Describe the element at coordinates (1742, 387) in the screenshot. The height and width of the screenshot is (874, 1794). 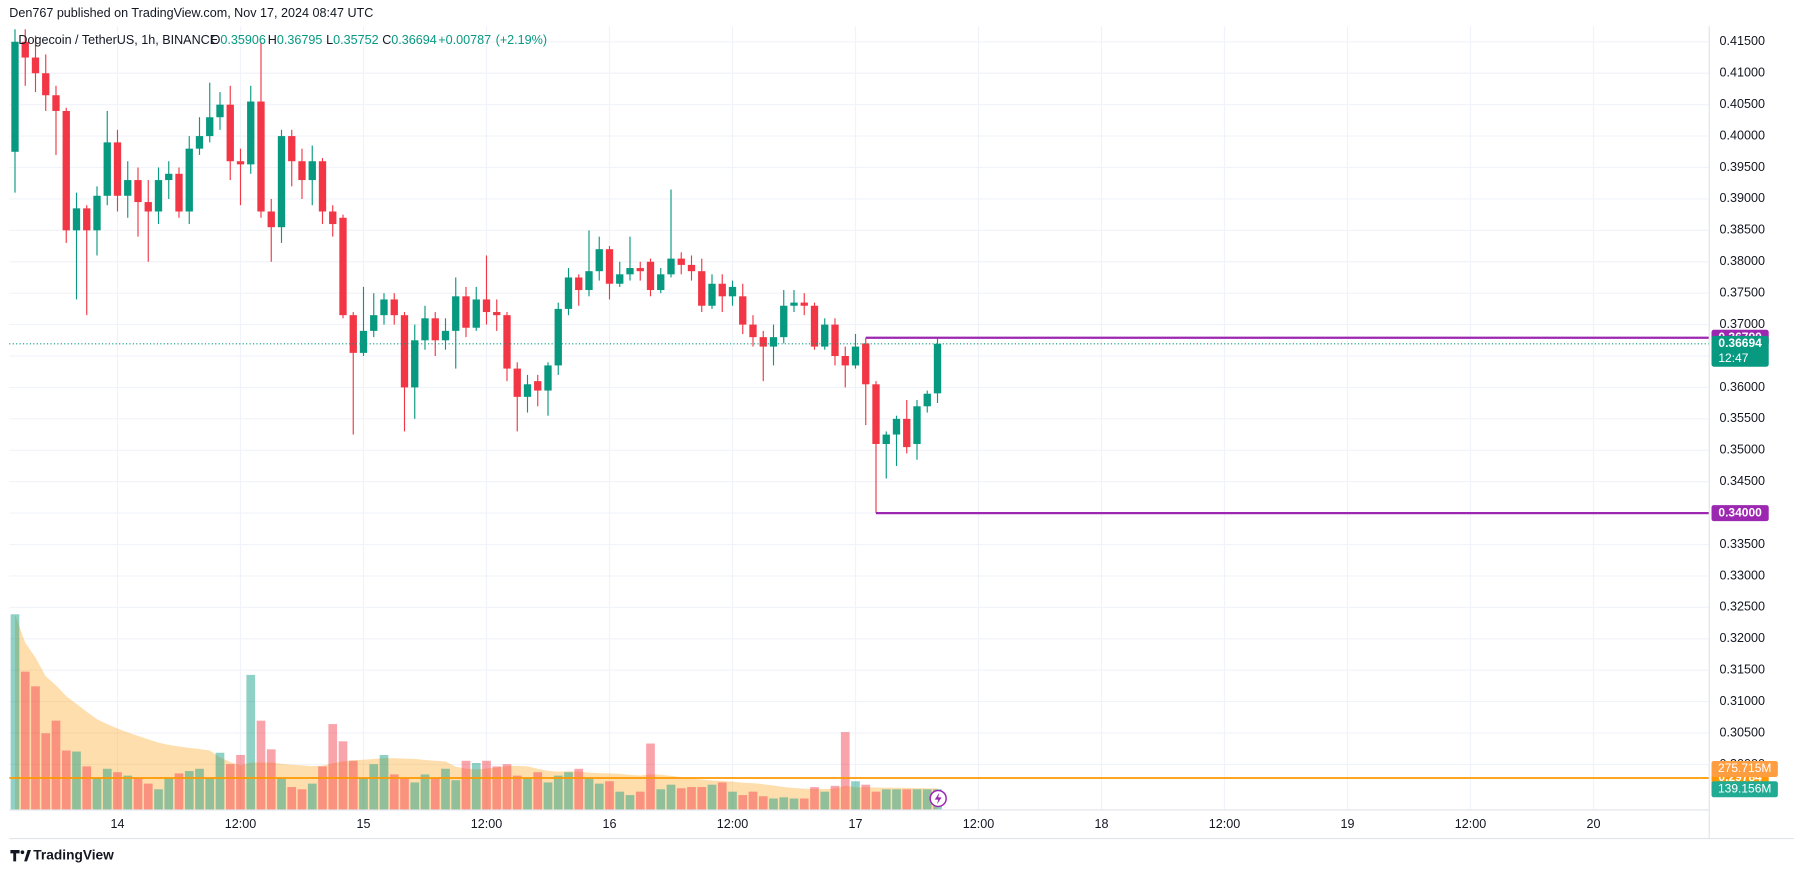
I see `y-tick-label: 0.36000` at that location.